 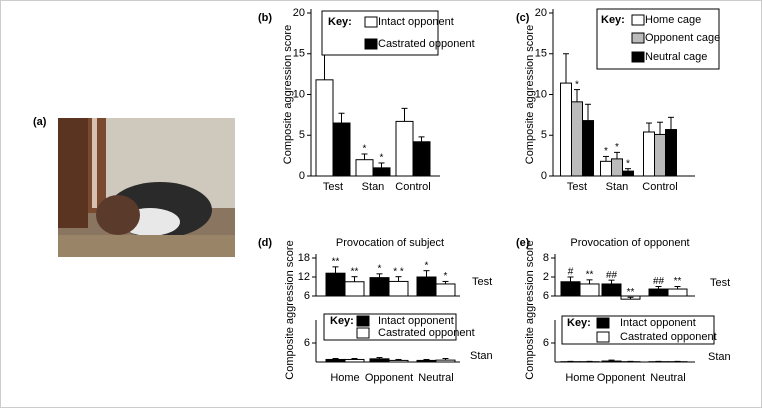 I want to click on panel-label: (d), so click(x=265, y=243).